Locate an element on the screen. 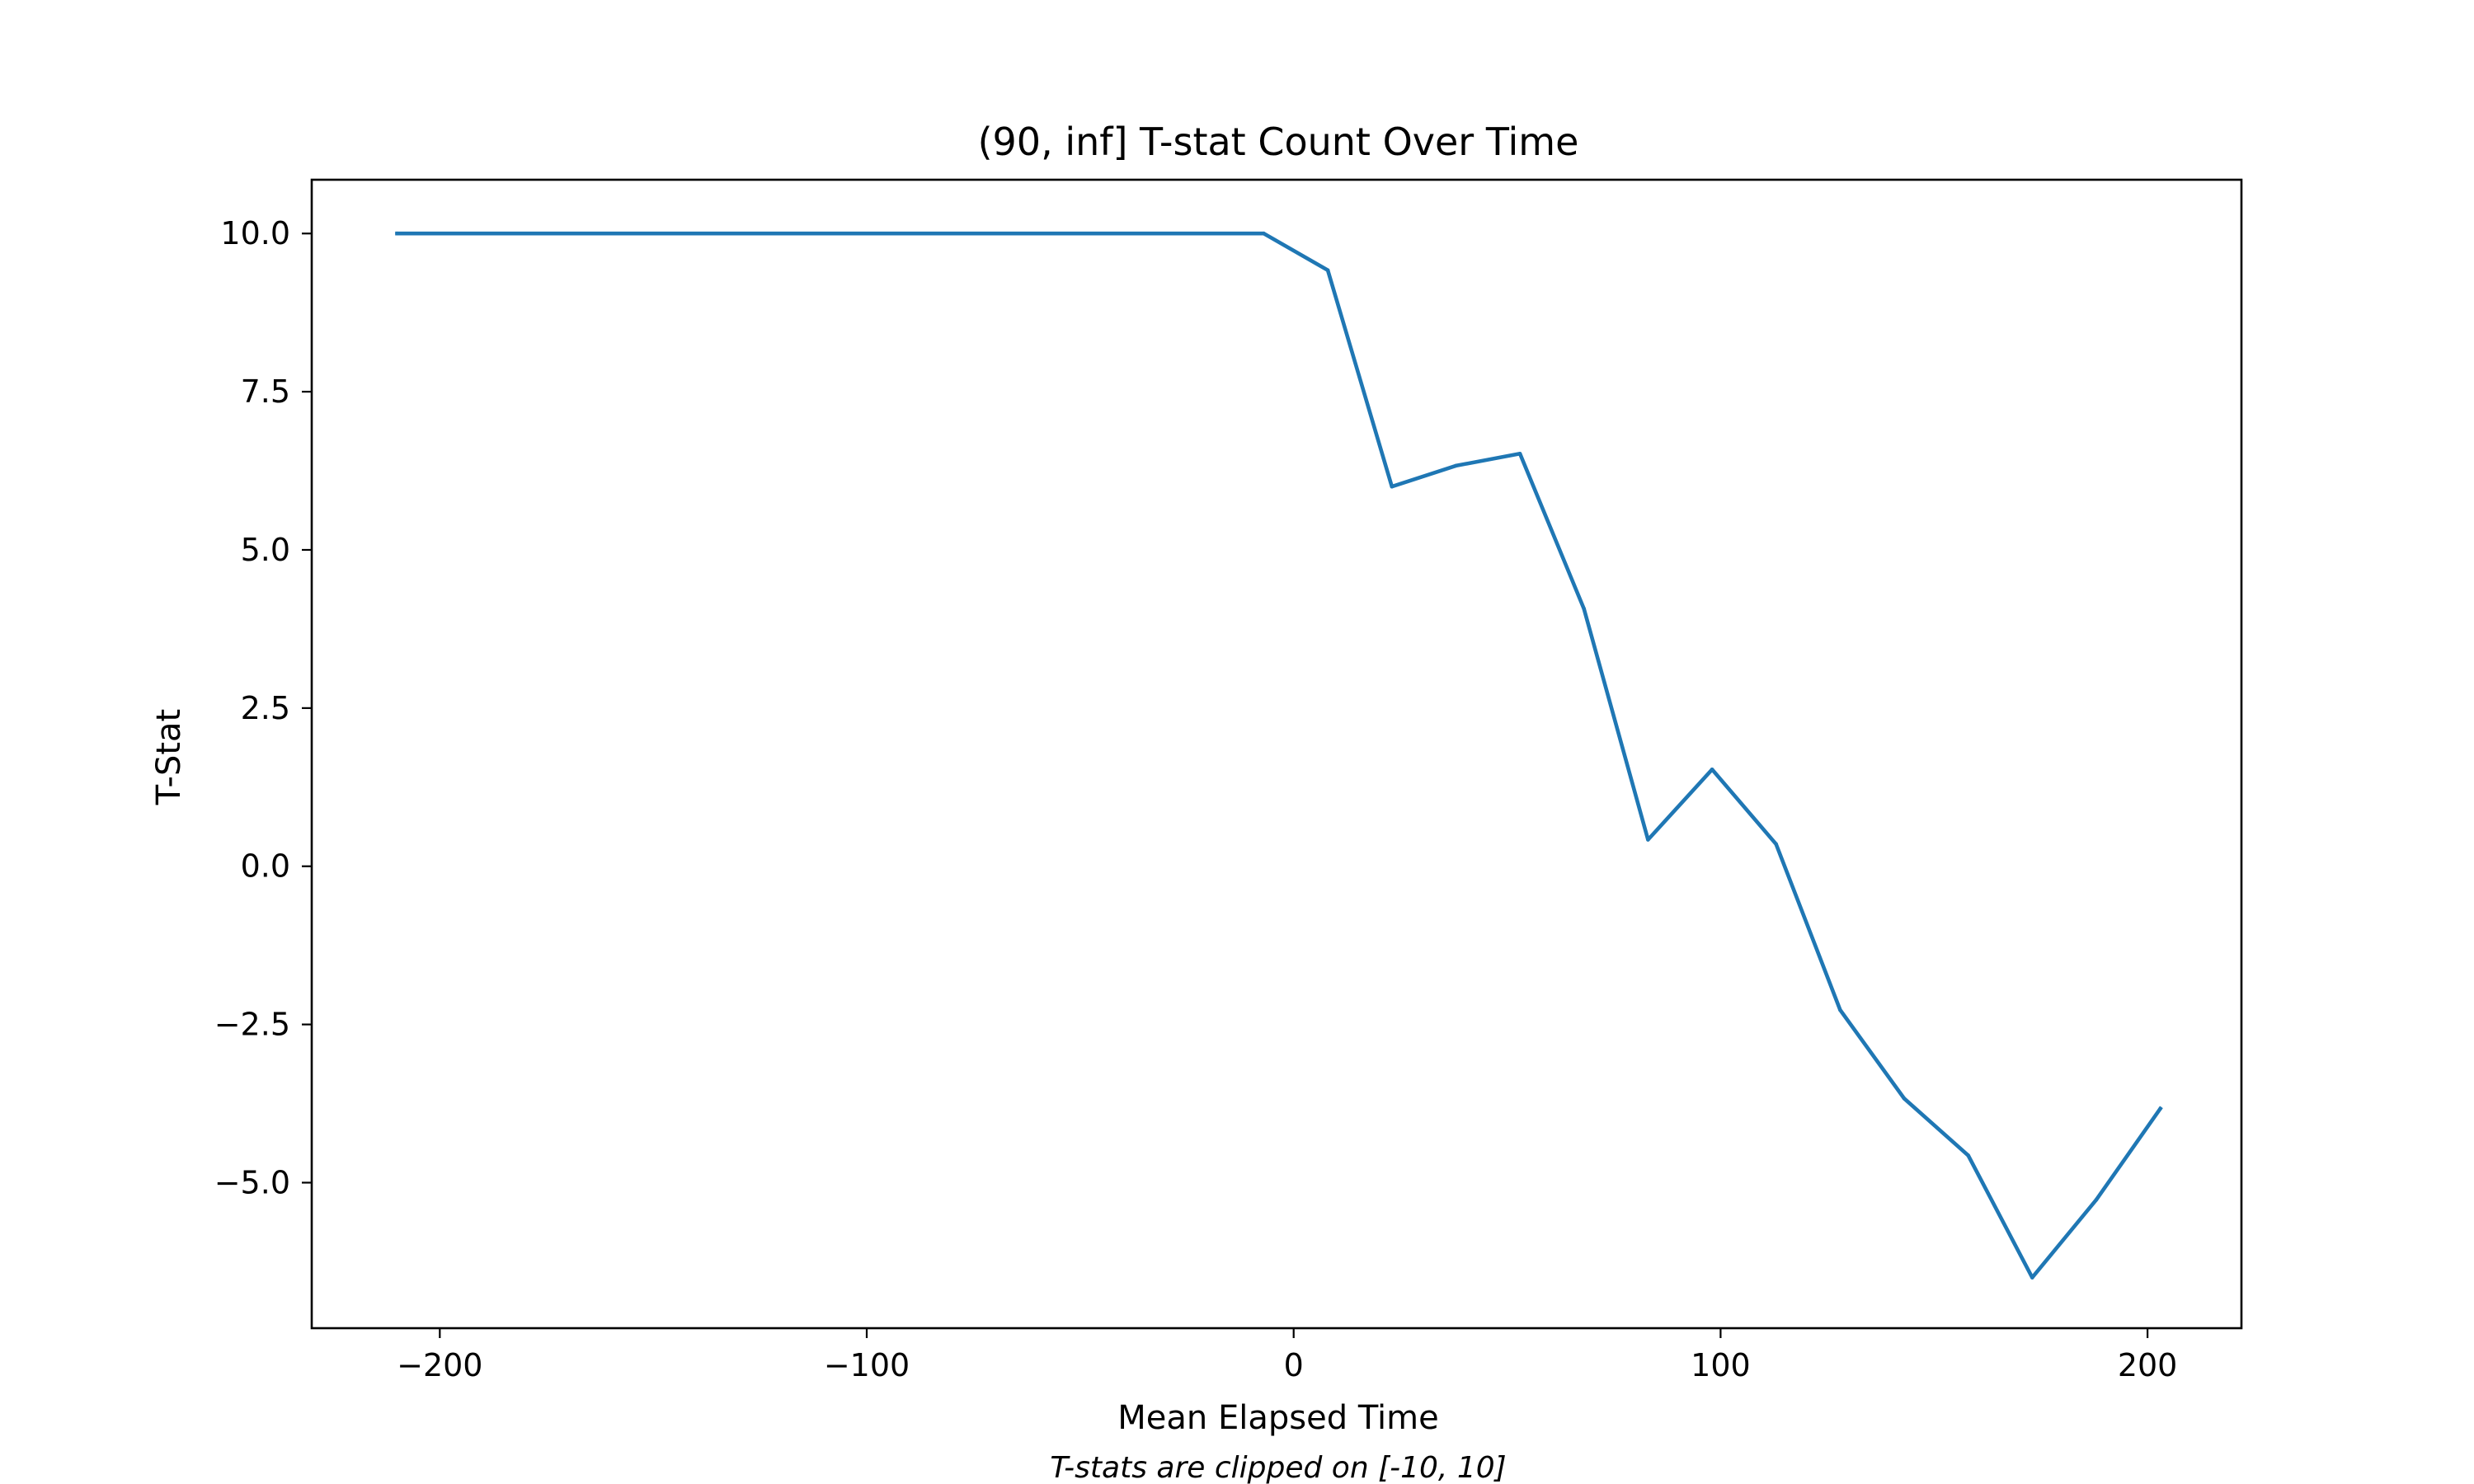 The width and height of the screenshot is (2474, 1484). y-axis-label: T-Stat is located at coordinates (169, 757).